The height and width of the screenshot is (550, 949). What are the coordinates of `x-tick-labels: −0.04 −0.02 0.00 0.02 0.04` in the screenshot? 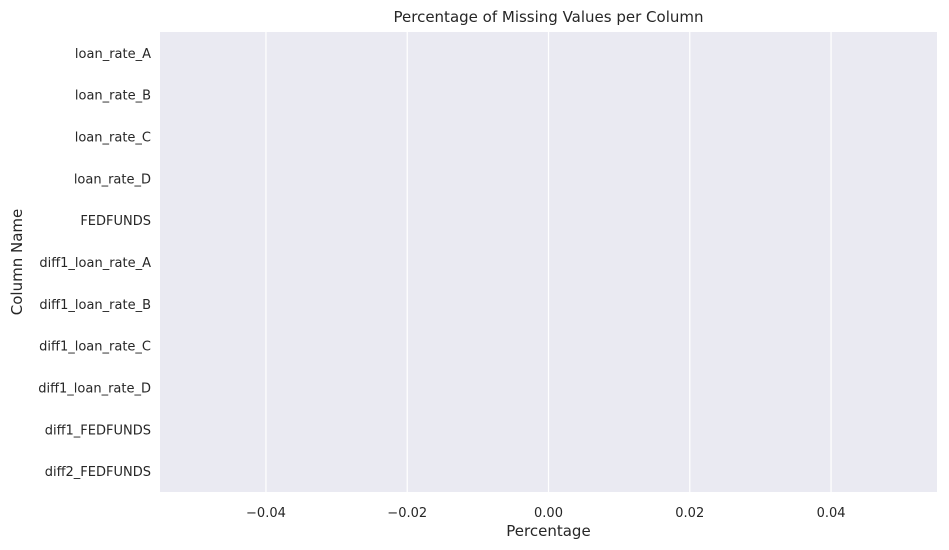 It's located at (545, 513).